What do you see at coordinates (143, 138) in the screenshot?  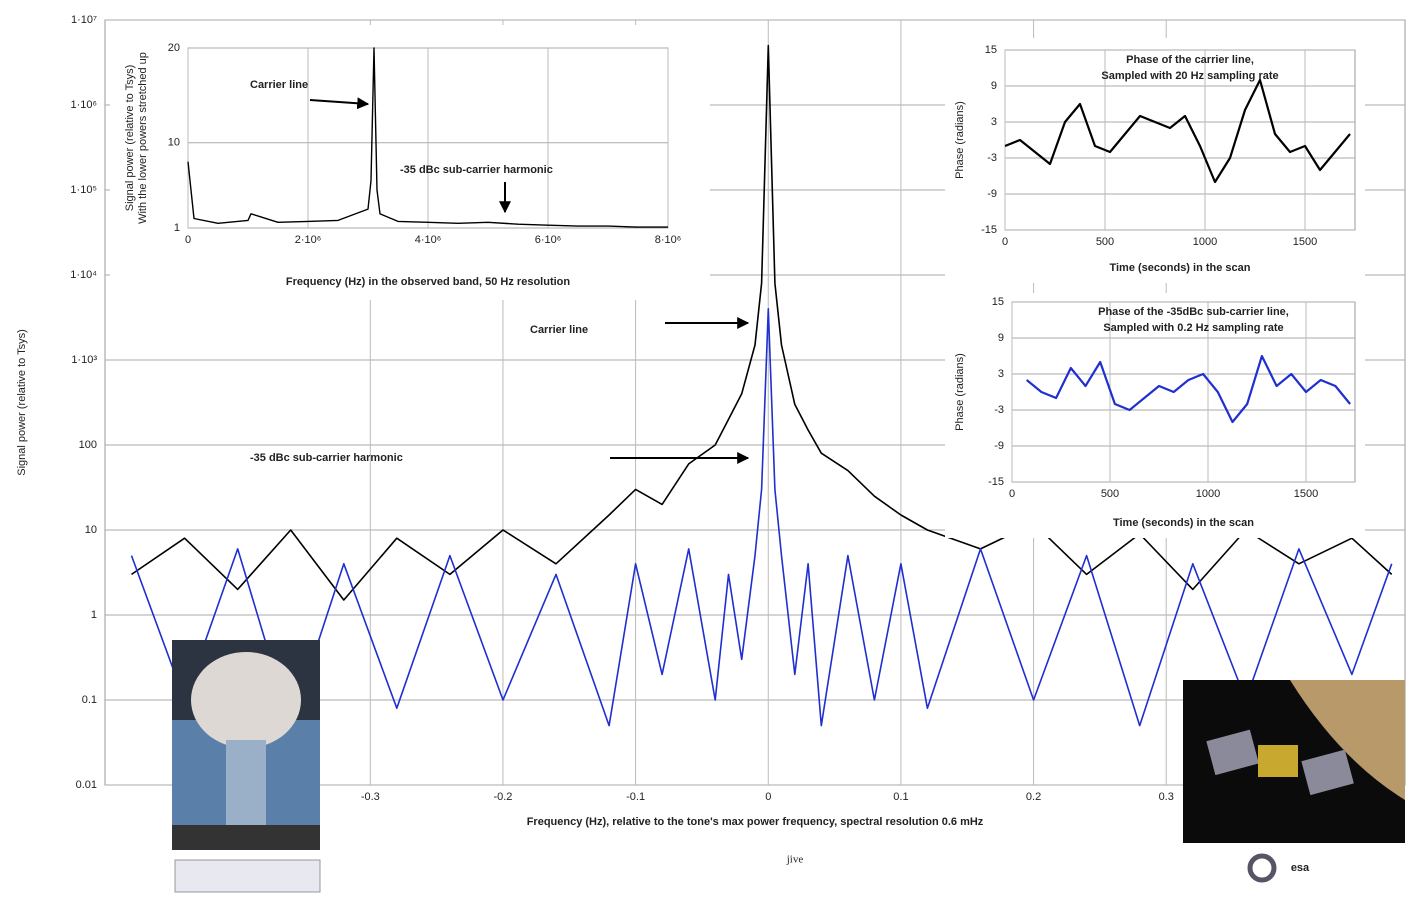 I see `y-axis-note: With the lower powers stretched up` at bounding box center [143, 138].